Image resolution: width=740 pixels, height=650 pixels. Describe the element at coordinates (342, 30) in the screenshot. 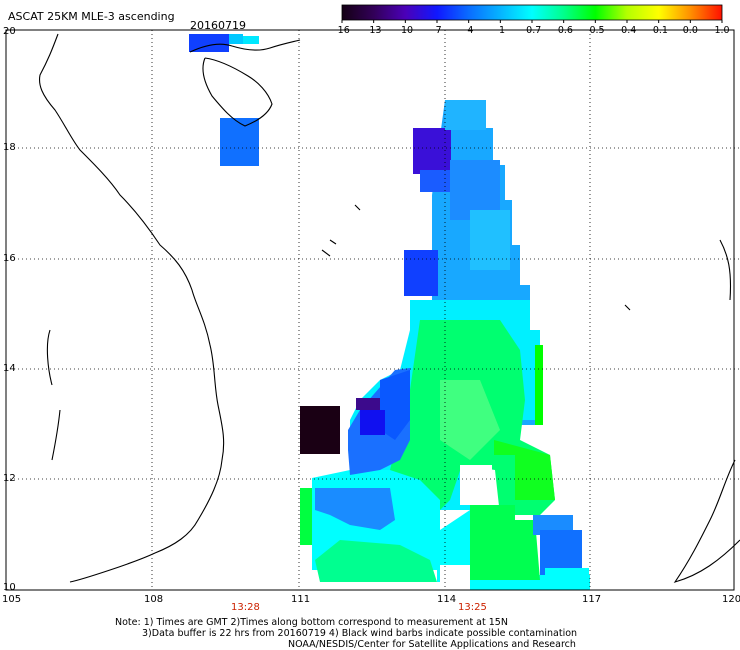

I see `colorbar-label: -16` at that location.